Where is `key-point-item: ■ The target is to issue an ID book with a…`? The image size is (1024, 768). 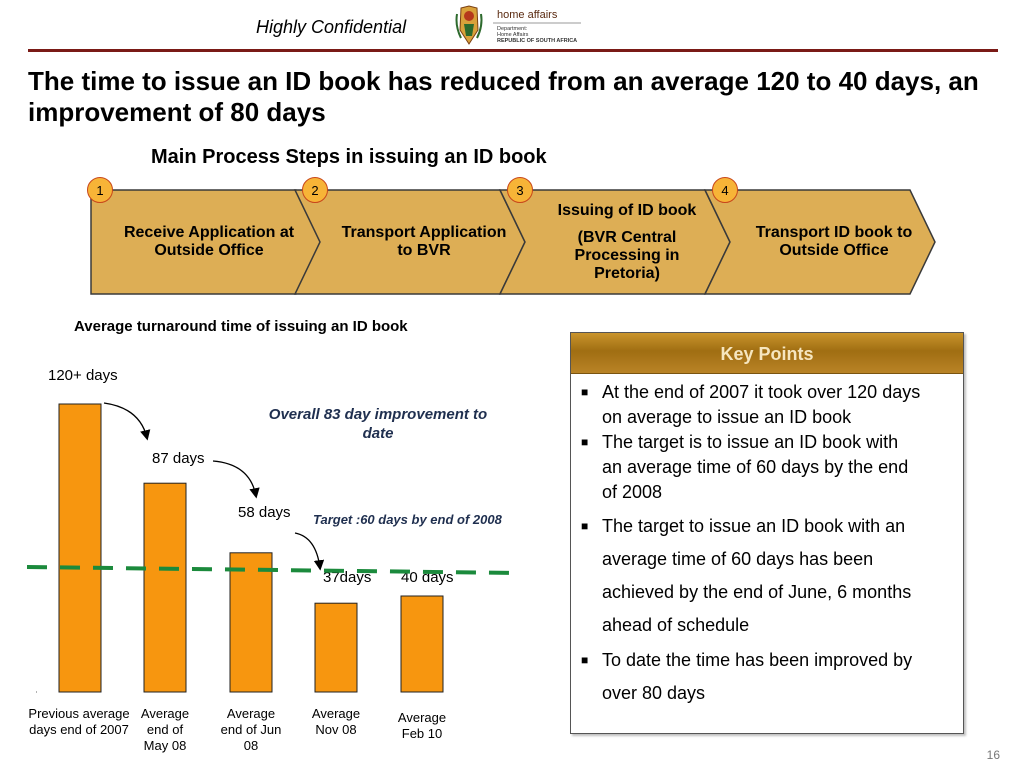 key-point-item: ■ The target is to issue an ID book with a… is located at coordinates (769, 467).